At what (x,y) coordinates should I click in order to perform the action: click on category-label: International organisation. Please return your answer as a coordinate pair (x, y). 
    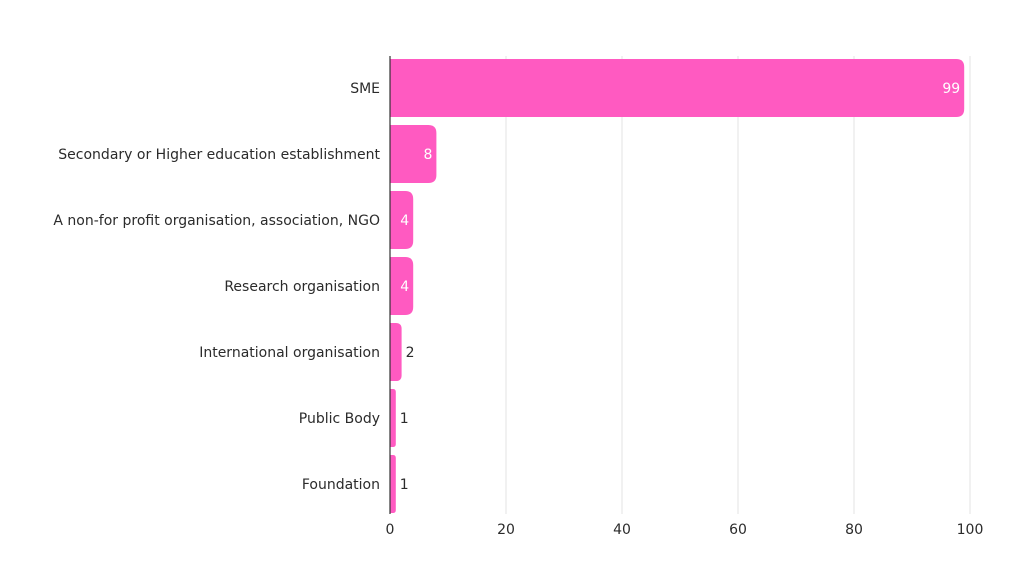
    Looking at the image, I should click on (289, 353).